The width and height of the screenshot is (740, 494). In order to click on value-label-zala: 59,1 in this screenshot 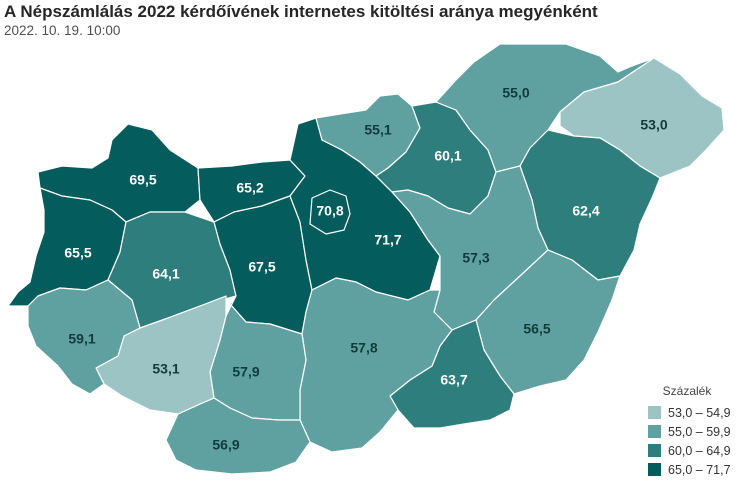, I will do `click(81, 339)`.